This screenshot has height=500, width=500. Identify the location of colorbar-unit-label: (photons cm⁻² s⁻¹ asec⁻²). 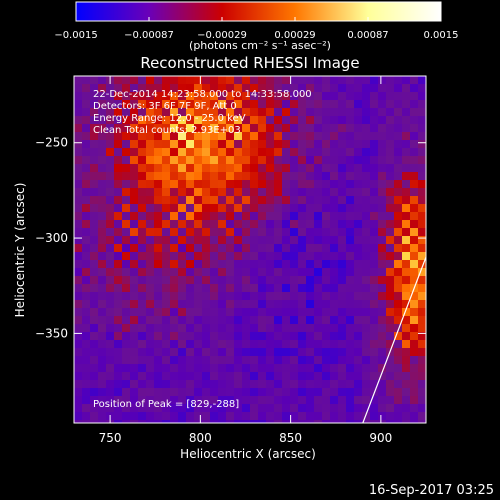
(260, 45).